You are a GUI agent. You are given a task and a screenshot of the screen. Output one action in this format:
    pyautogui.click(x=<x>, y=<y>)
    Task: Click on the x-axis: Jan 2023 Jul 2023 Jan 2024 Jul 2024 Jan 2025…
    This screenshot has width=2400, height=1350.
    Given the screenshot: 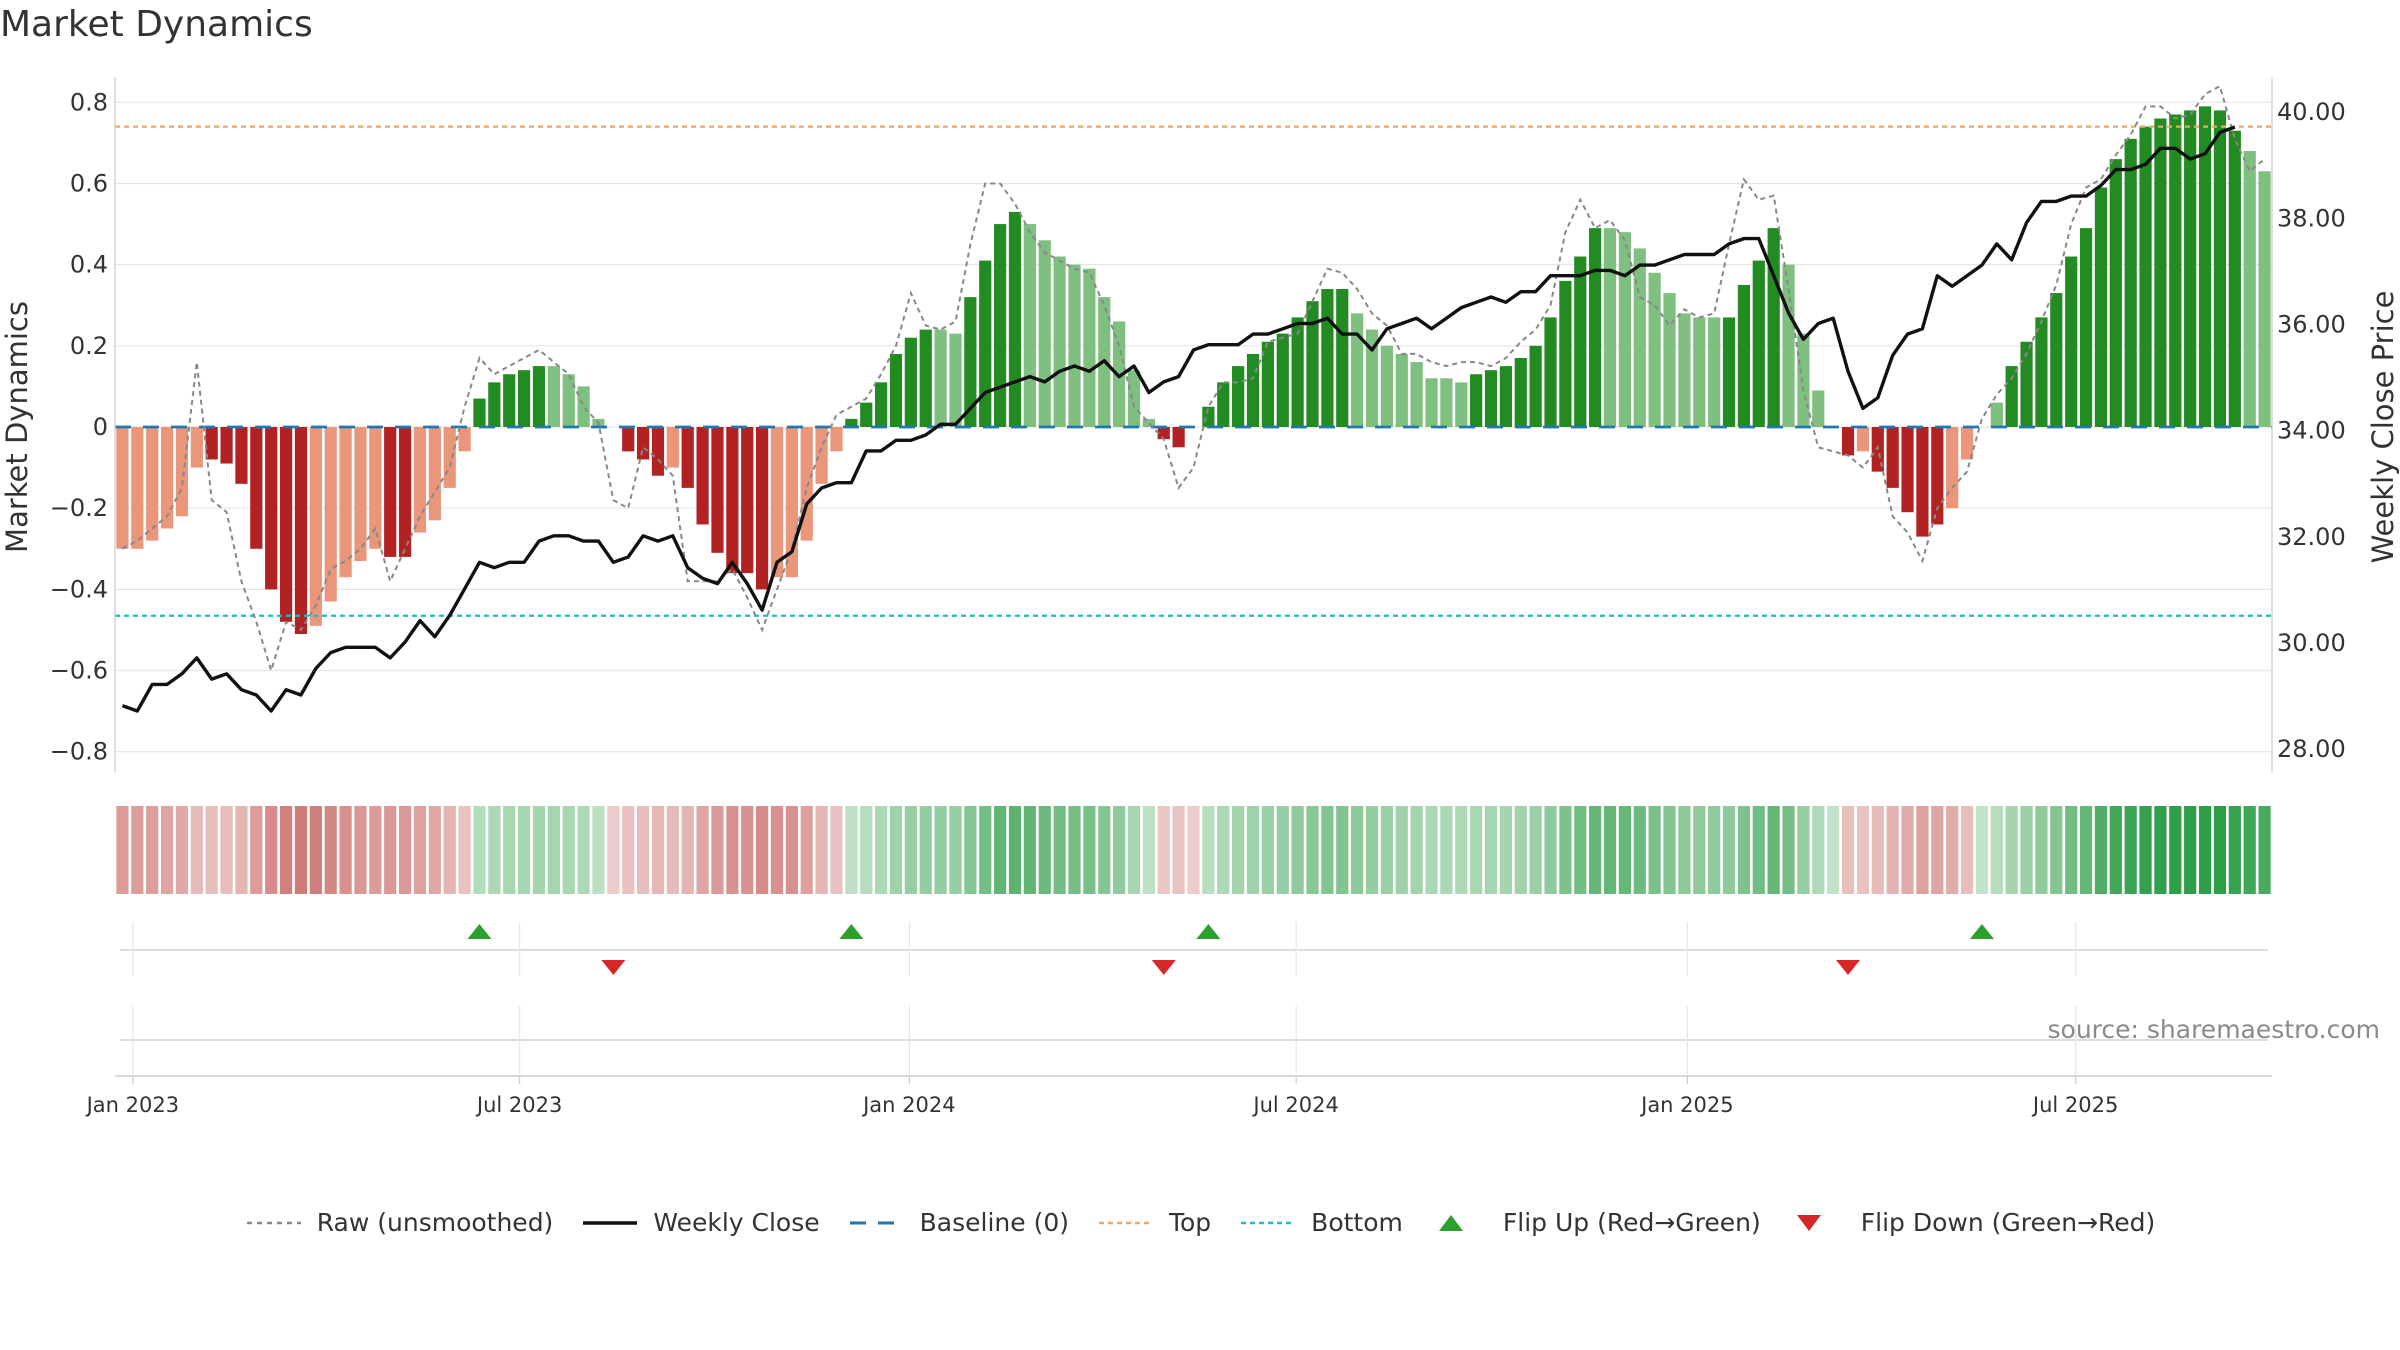 What is the action you would take?
    pyautogui.click(x=1178, y=1096)
    